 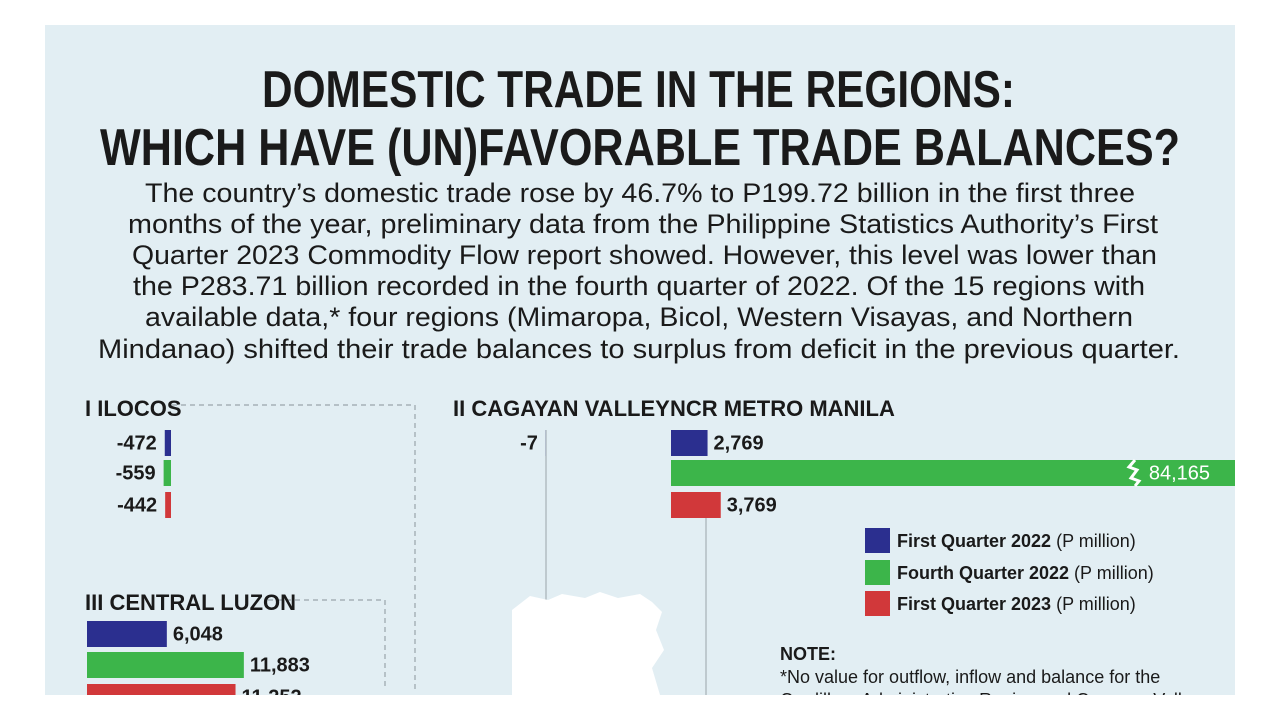 I want to click on value-label: 84,165, so click(x=1179, y=473).